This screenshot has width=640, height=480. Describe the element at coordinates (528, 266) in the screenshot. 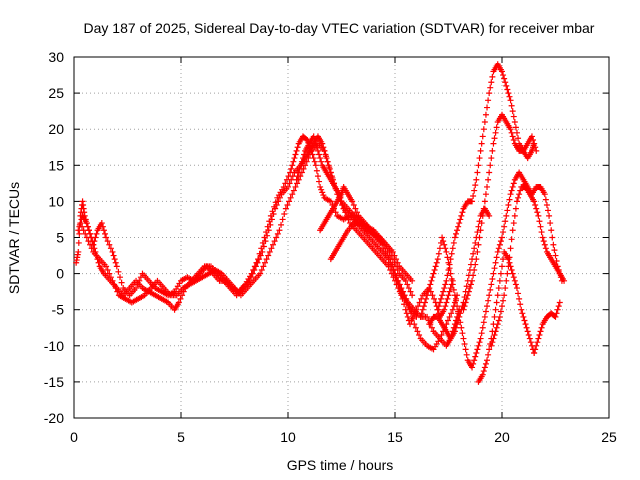

I see `data-series-s12` at that location.